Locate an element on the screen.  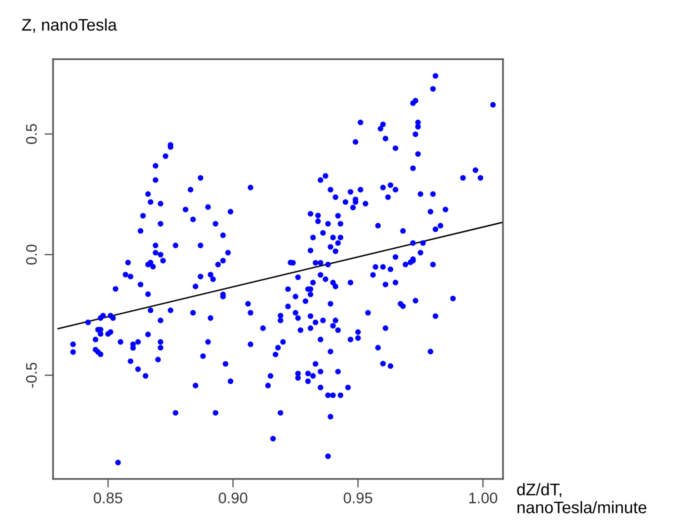
x-tick-label: 0.85 is located at coordinates (108, 498).